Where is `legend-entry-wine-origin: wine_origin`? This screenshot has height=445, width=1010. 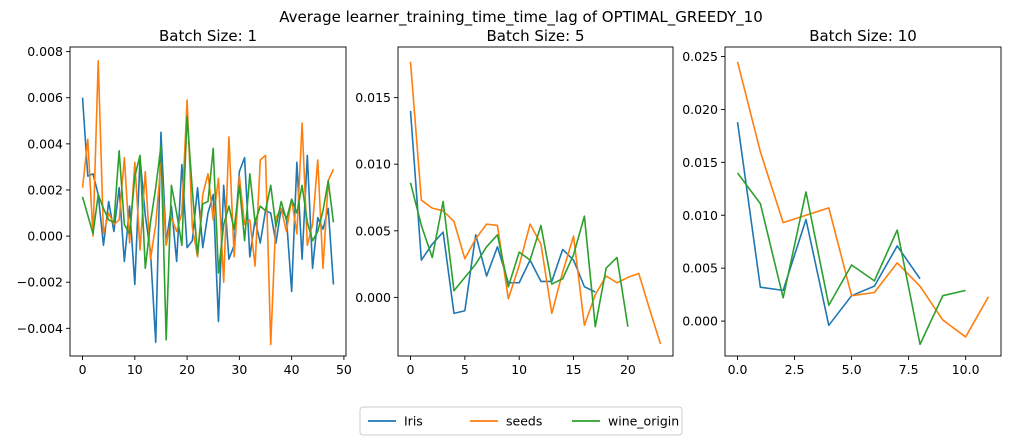 legend-entry-wine-origin: wine_origin is located at coordinates (625, 421).